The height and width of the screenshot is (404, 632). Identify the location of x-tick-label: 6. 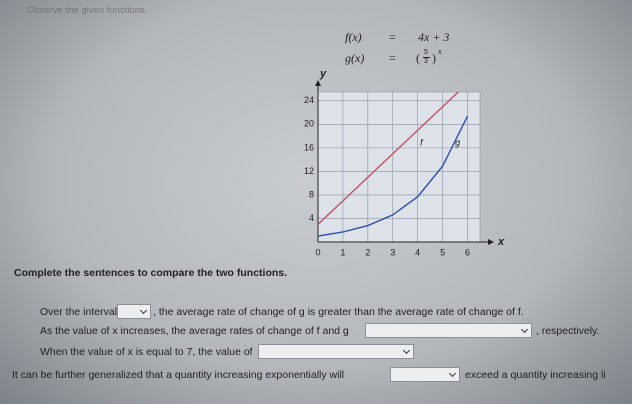
(467, 252).